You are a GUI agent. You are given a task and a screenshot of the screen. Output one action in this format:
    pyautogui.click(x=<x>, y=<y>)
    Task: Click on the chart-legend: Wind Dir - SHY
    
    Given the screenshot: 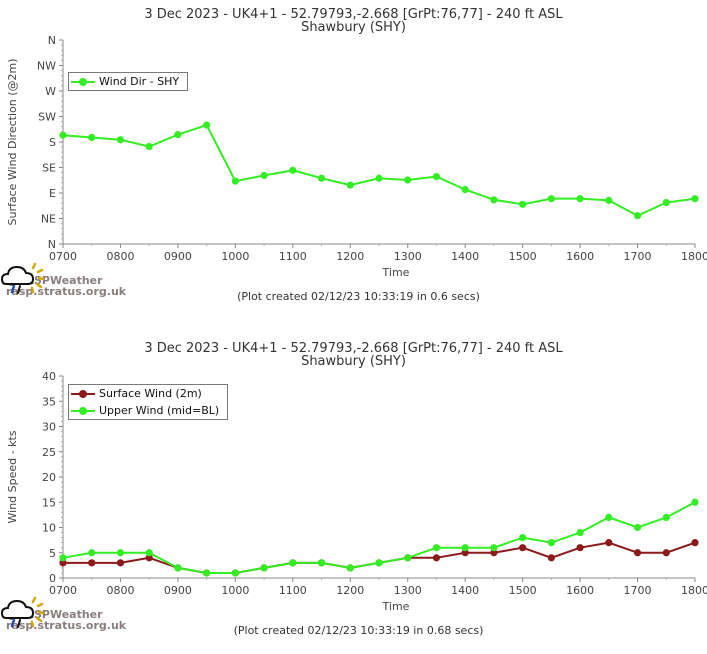 What is the action you would take?
    pyautogui.click(x=128, y=81)
    